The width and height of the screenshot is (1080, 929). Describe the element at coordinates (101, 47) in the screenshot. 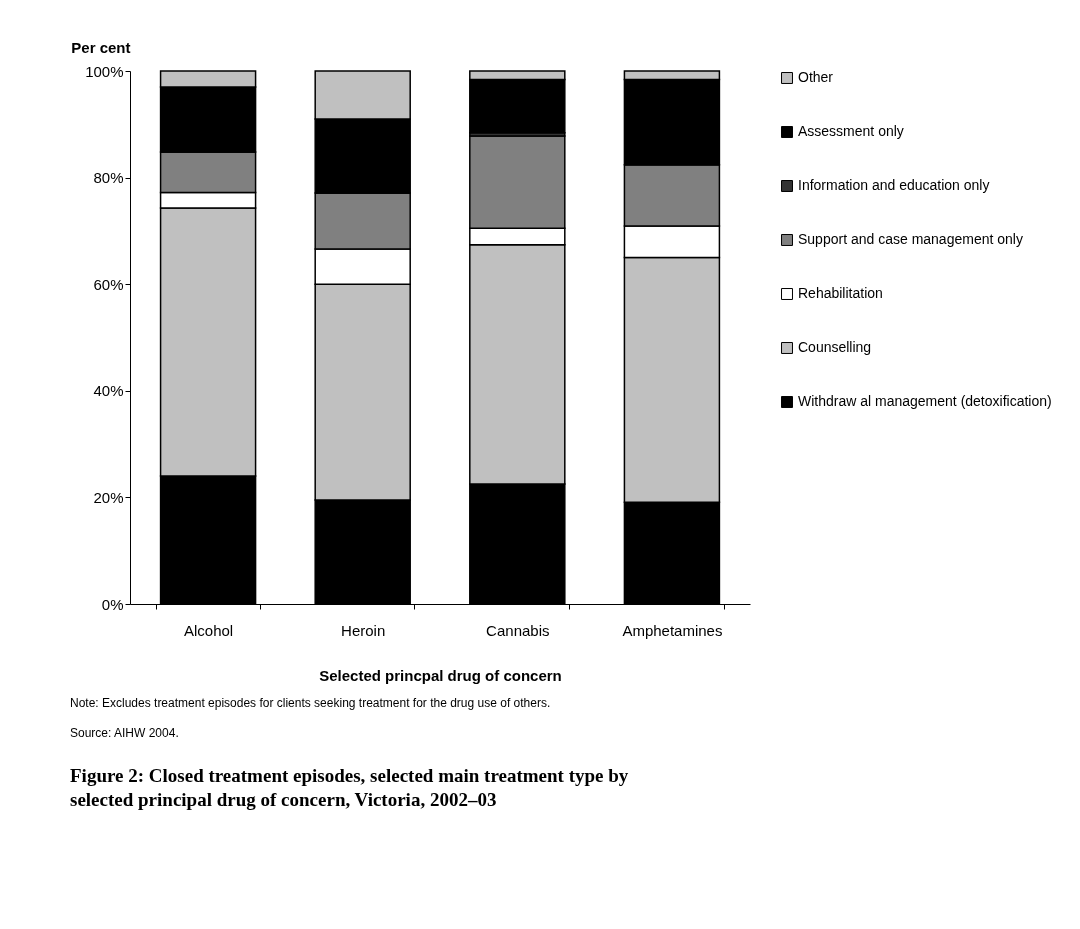

I see `y-axis-title: Per cent` at that location.